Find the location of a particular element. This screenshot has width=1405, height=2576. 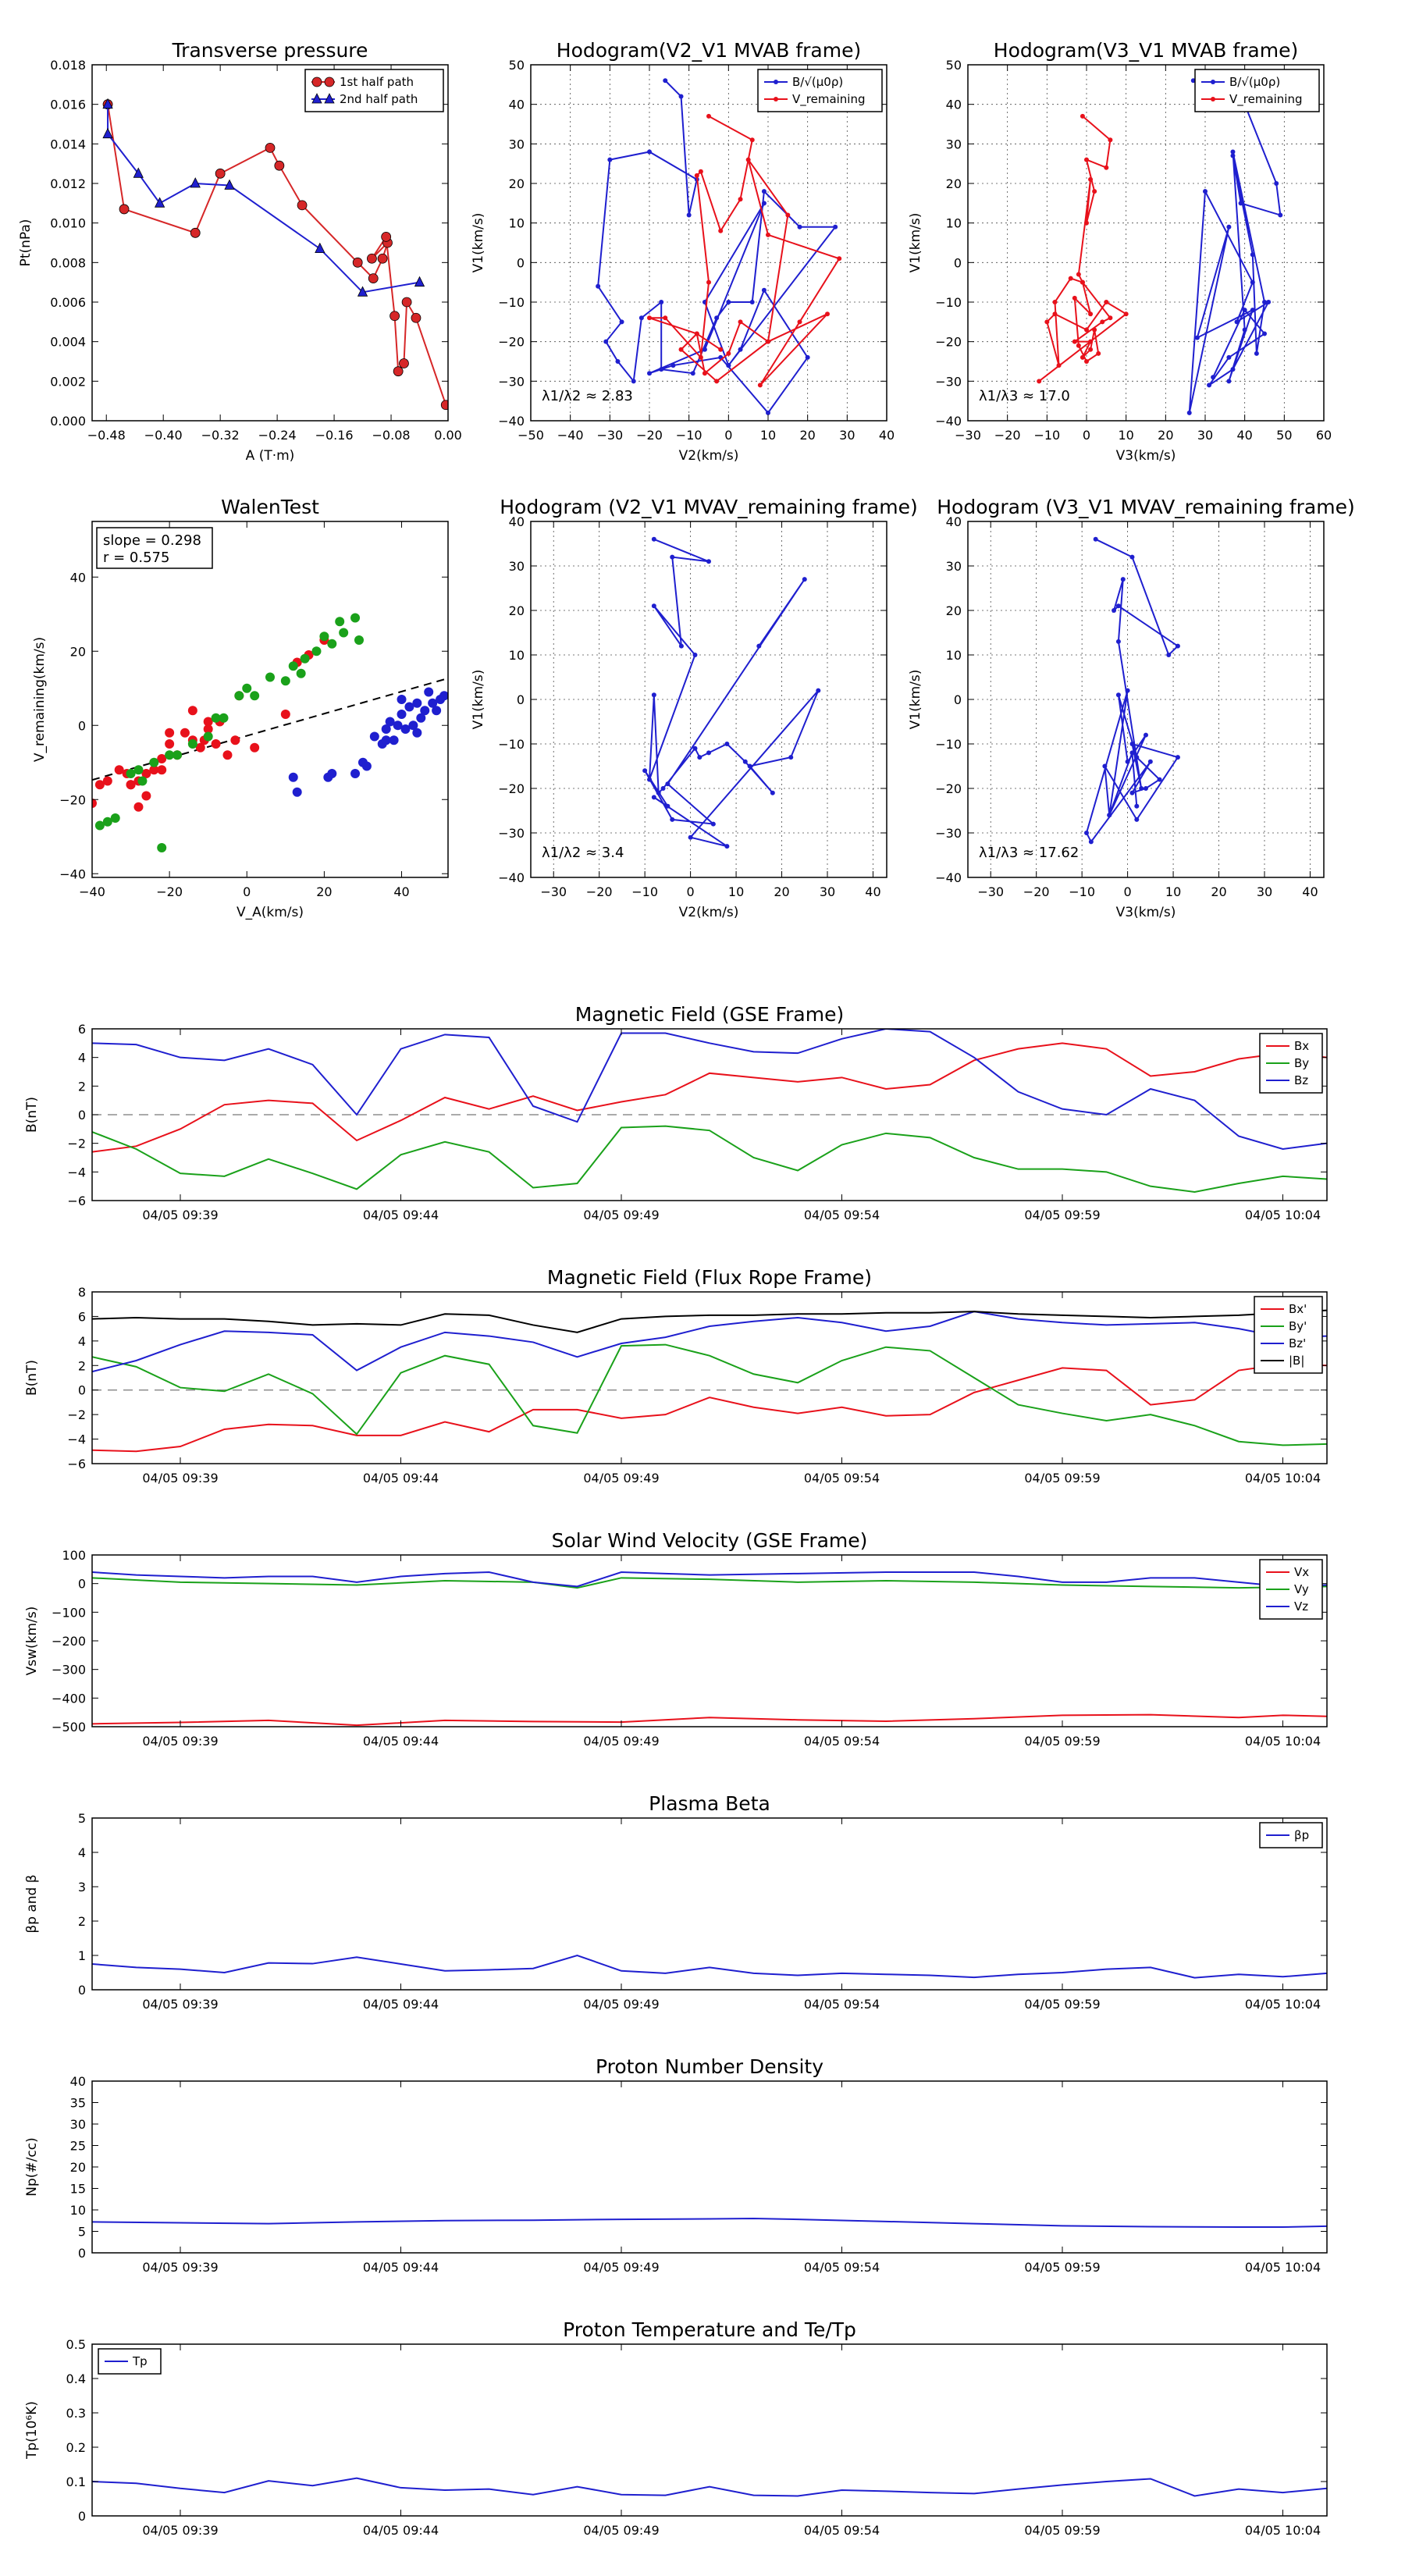

legend-label: Vy is located at coordinates (1301, 1589).